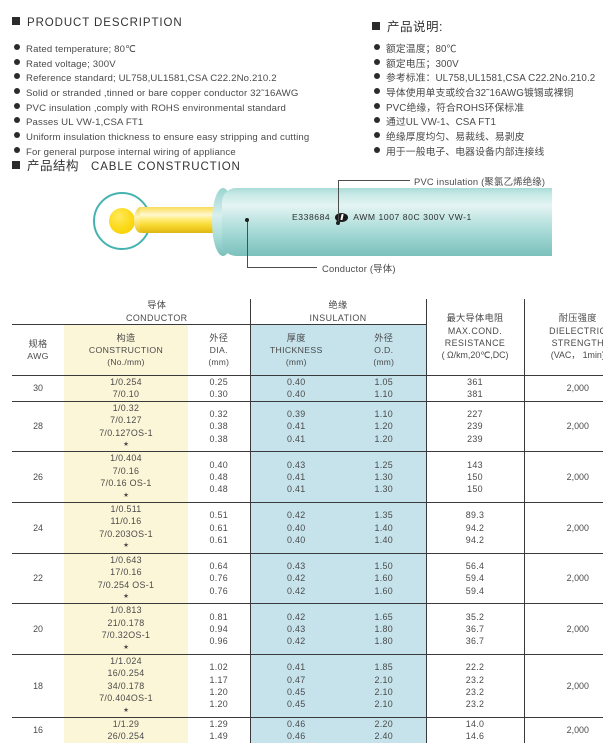 This screenshot has width=603, height=743. I want to click on cell-construction-value: 1/1.024, so click(126, 660).